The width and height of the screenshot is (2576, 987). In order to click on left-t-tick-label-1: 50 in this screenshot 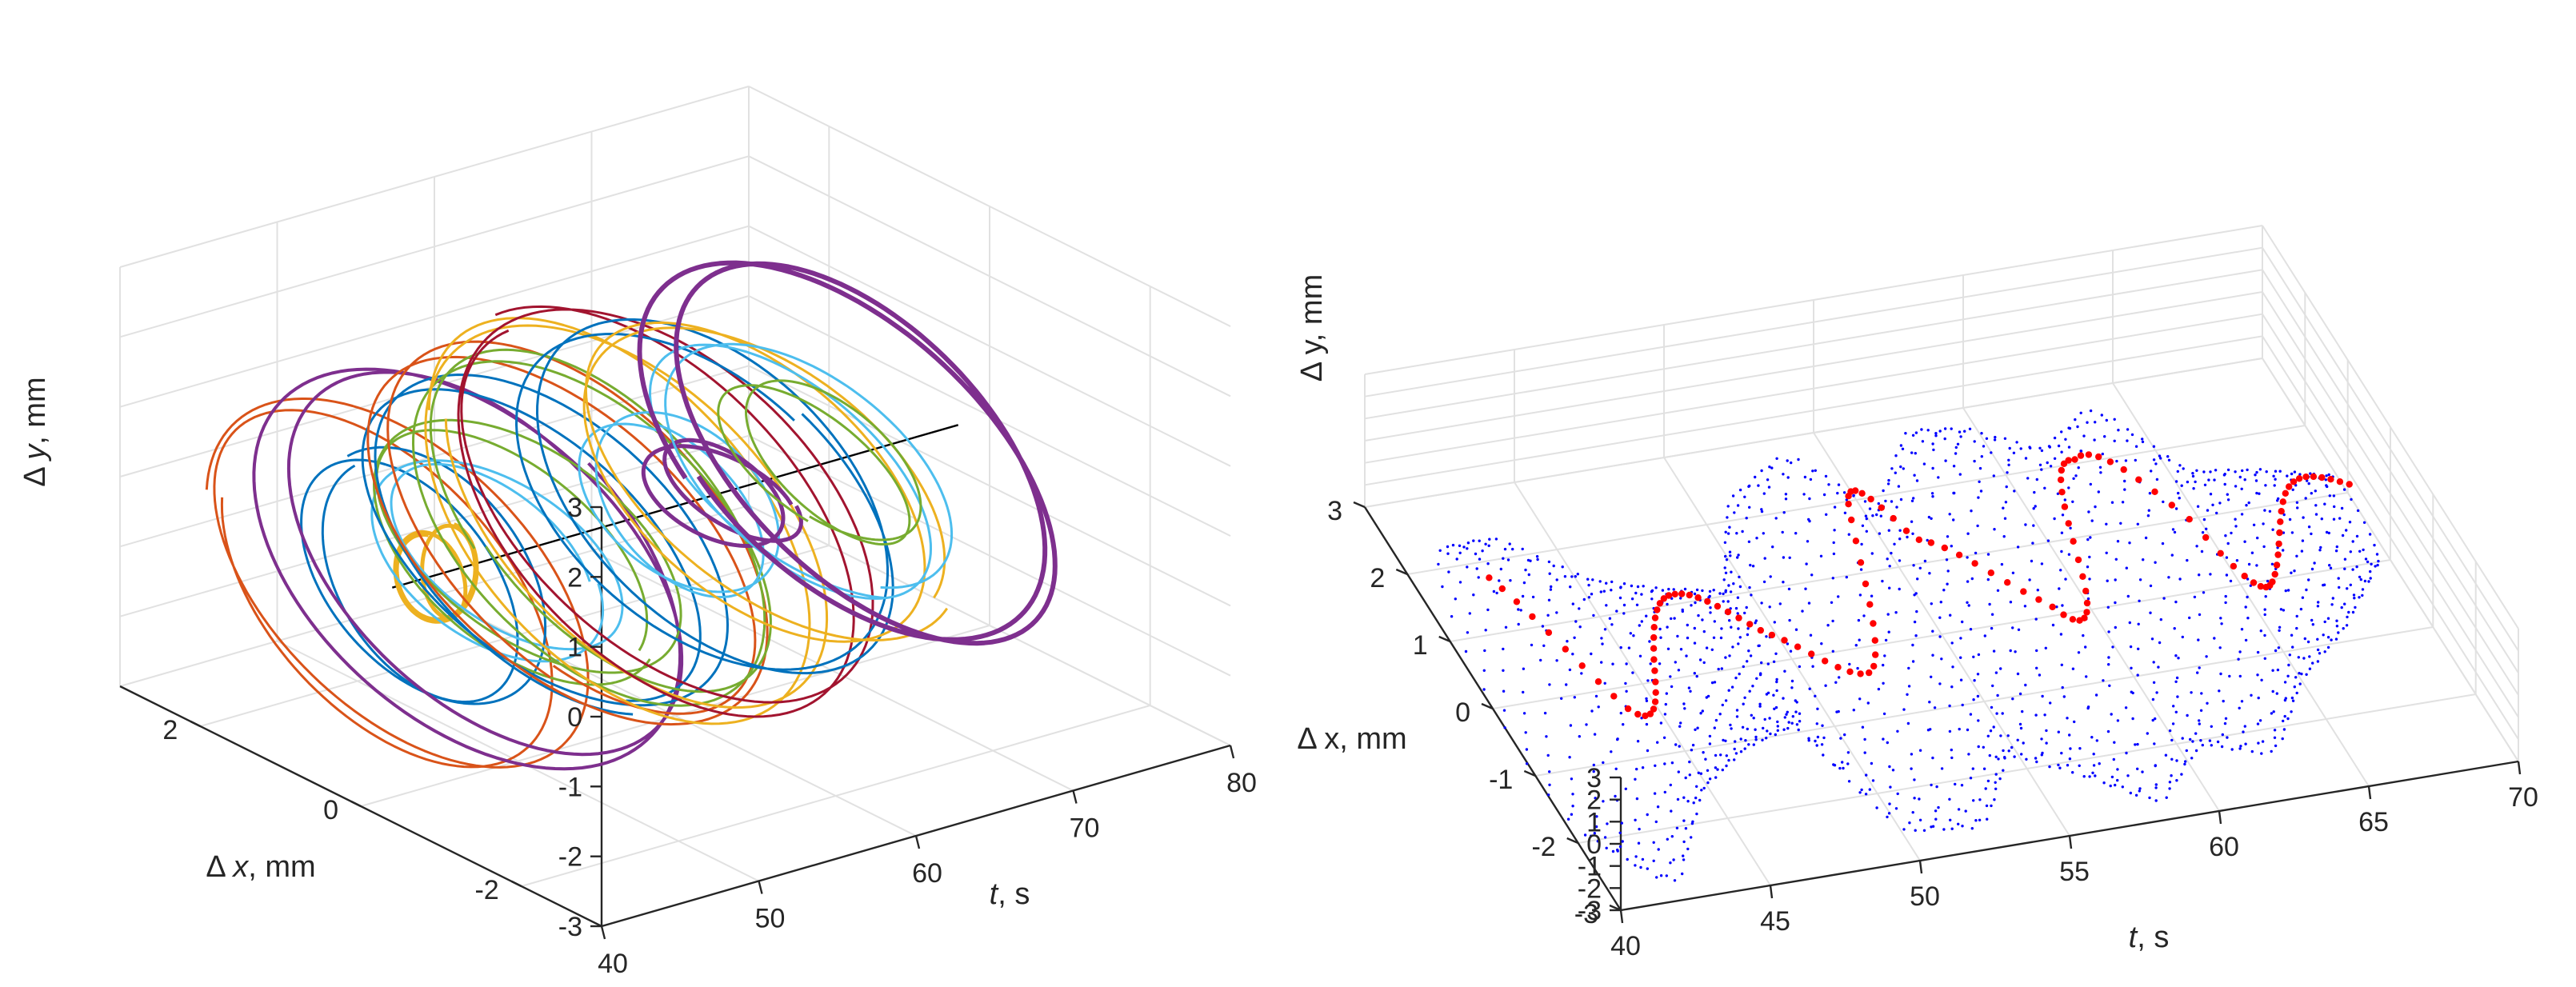, I will do `click(770, 919)`.